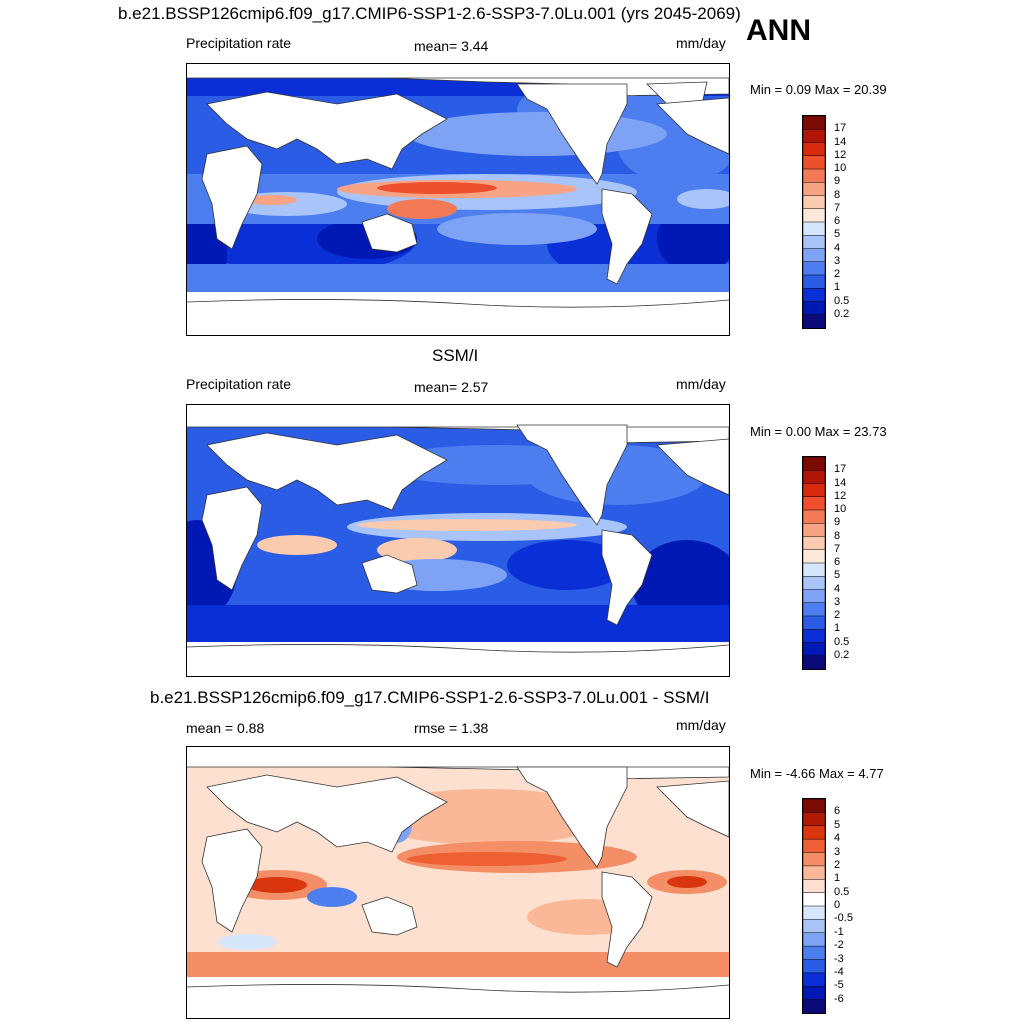 This screenshot has height=1024, width=1024. What do you see at coordinates (458, 199) in the screenshot?
I see `panel1-map` at bounding box center [458, 199].